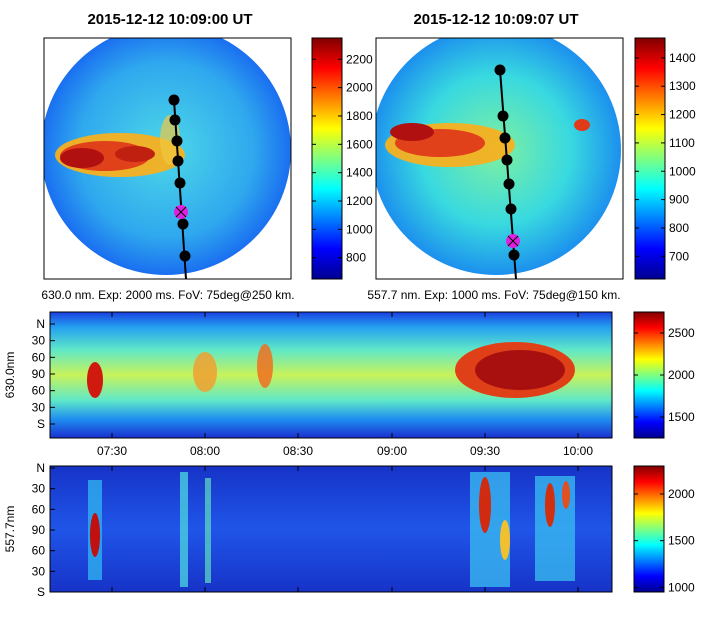 Image resolution: width=721 pixels, height=624 pixels. Describe the element at coordinates (40, 324) in the screenshot. I see `keogram-630-ytick-tick-label: N` at that location.